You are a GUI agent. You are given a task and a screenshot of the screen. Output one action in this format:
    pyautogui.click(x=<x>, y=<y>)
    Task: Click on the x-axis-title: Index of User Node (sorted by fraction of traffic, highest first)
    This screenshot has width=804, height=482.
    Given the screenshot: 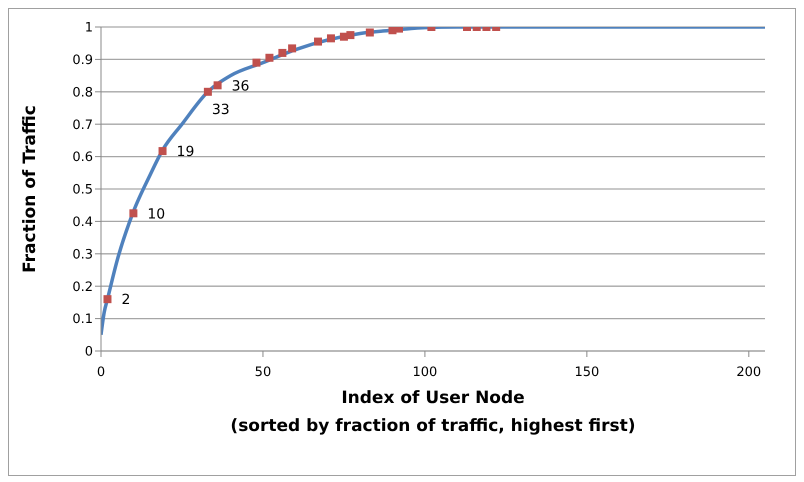 What is the action you would take?
    pyautogui.click(x=433, y=412)
    